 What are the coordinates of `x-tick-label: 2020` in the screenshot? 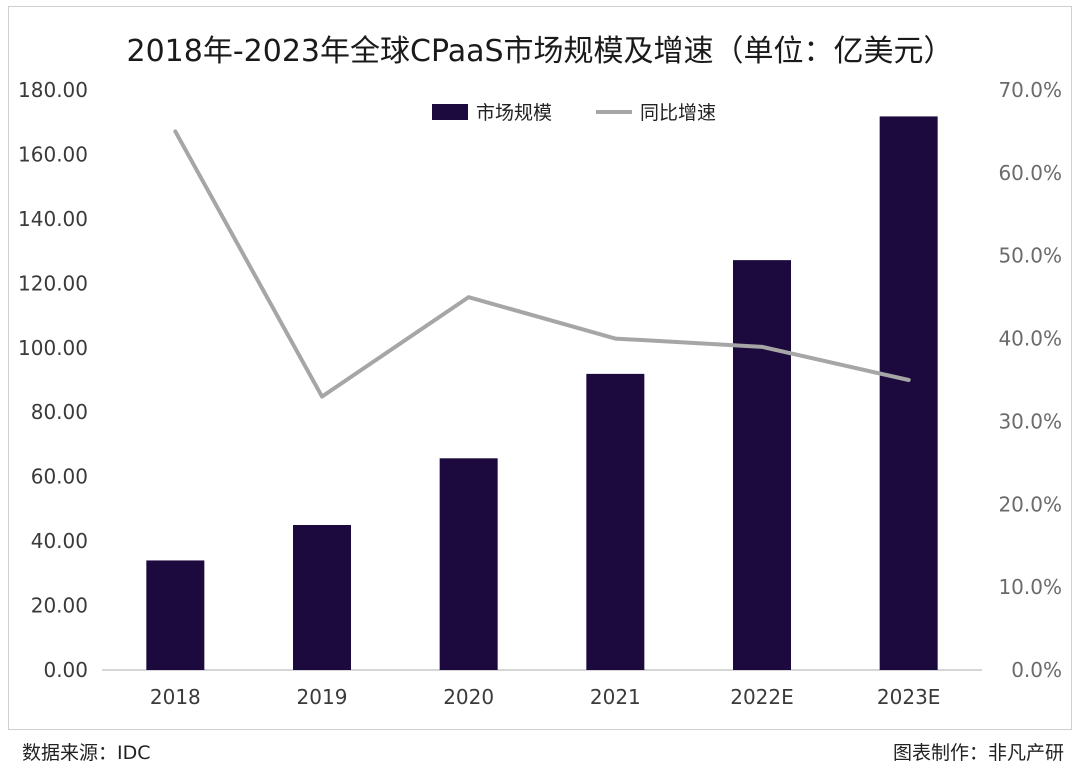 It's located at (468, 697).